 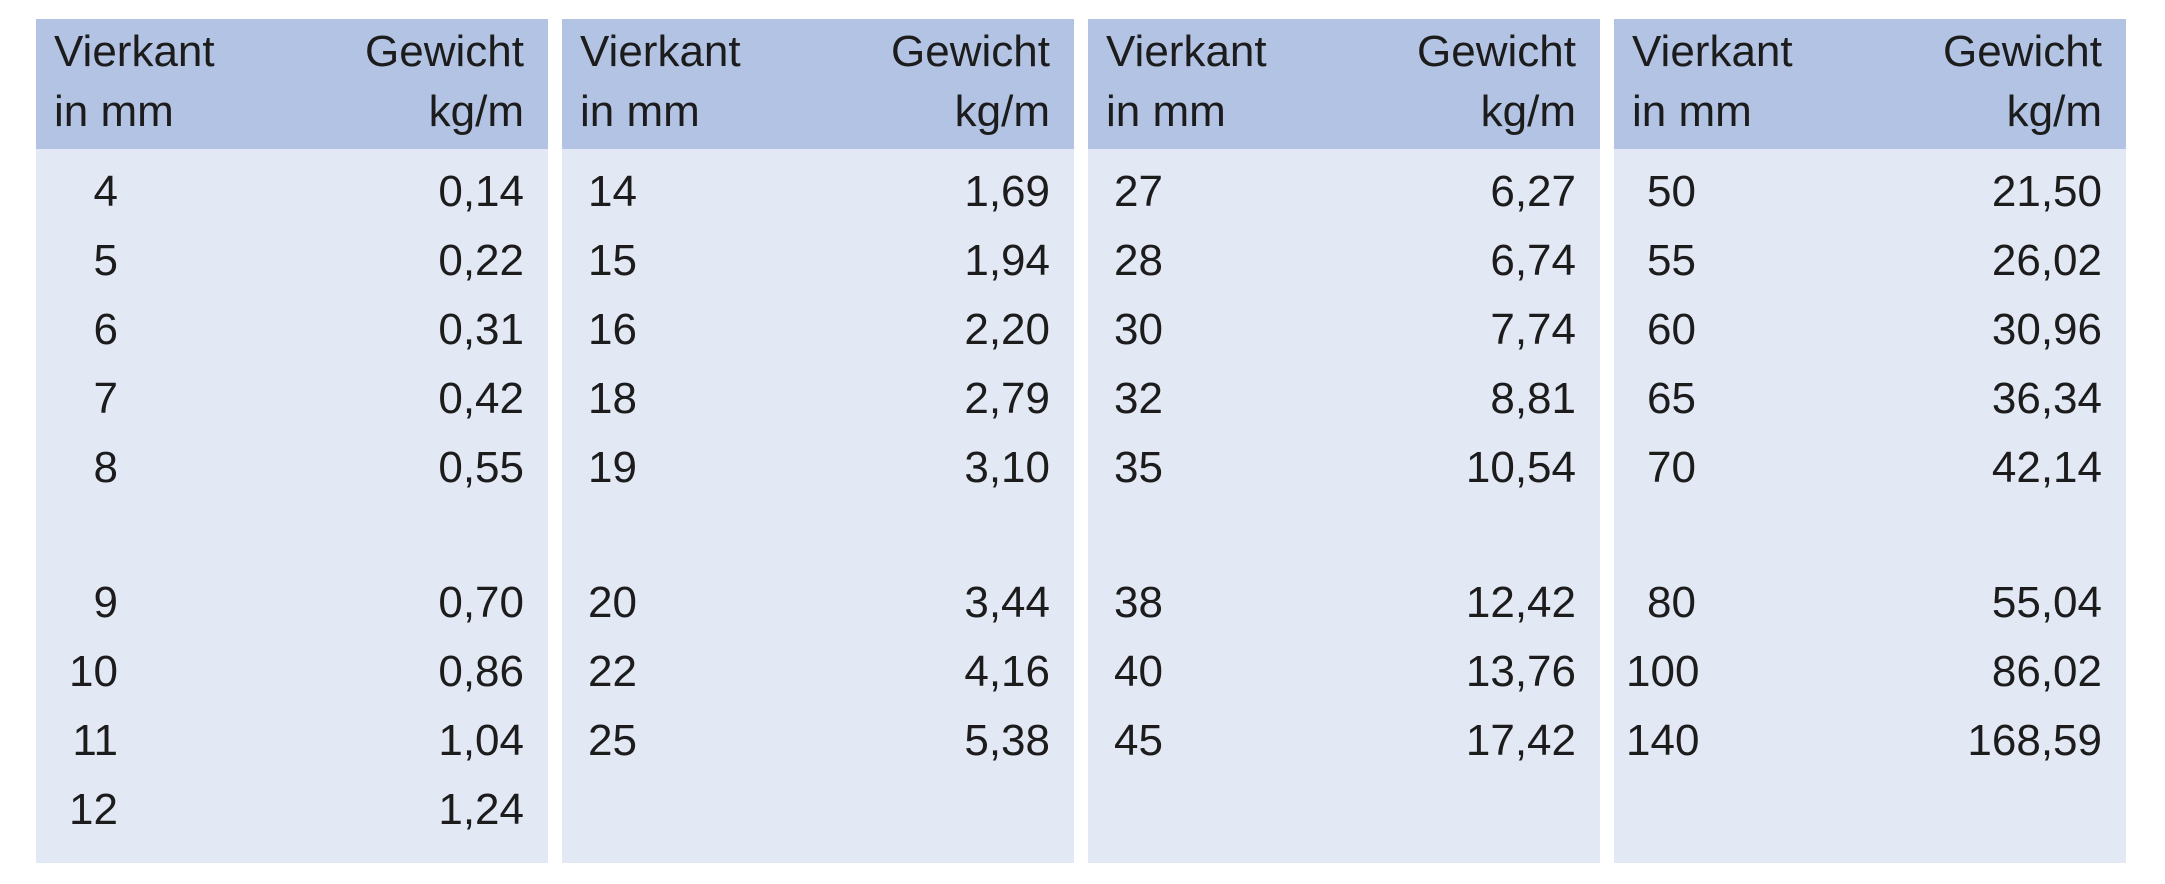 What do you see at coordinates (818, 260) in the screenshot?
I see `table-row: 15 1,94` at bounding box center [818, 260].